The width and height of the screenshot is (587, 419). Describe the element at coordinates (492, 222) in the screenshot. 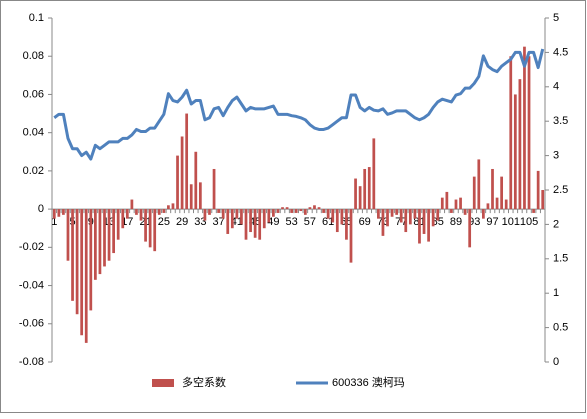

I see `x-tick-label: 97` at that location.